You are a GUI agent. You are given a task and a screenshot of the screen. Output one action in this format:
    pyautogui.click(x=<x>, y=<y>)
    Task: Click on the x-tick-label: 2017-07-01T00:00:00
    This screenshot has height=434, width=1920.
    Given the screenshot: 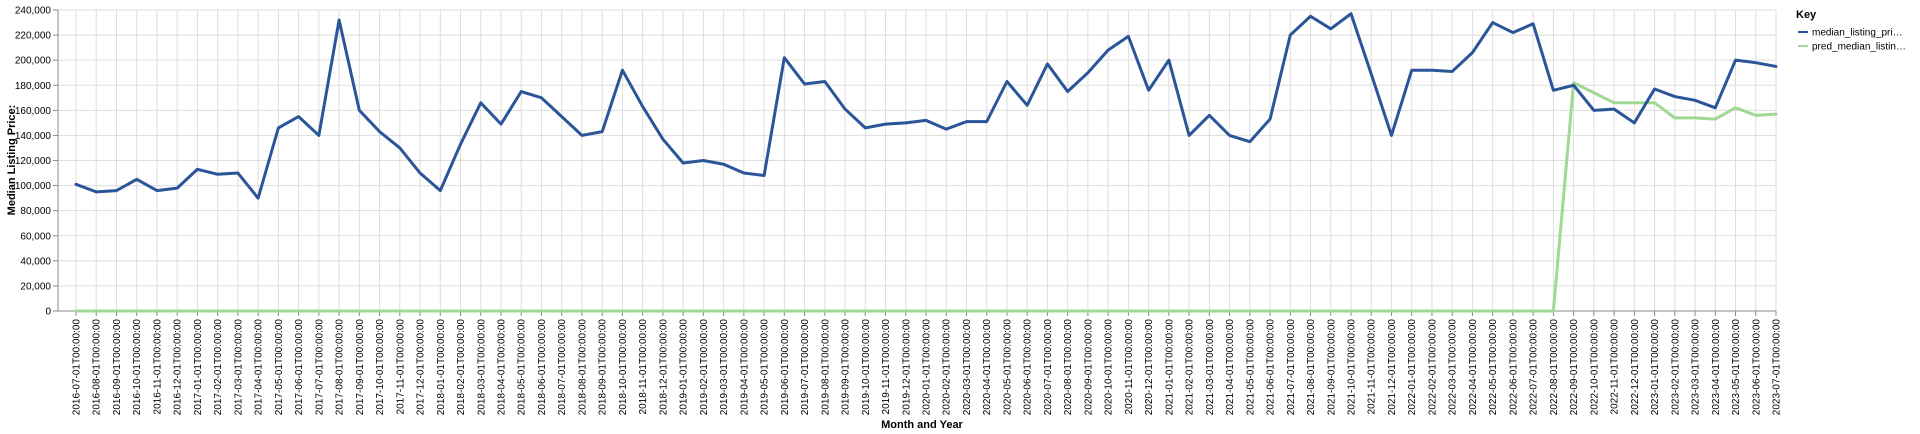 What is the action you would take?
    pyautogui.click(x=319, y=367)
    